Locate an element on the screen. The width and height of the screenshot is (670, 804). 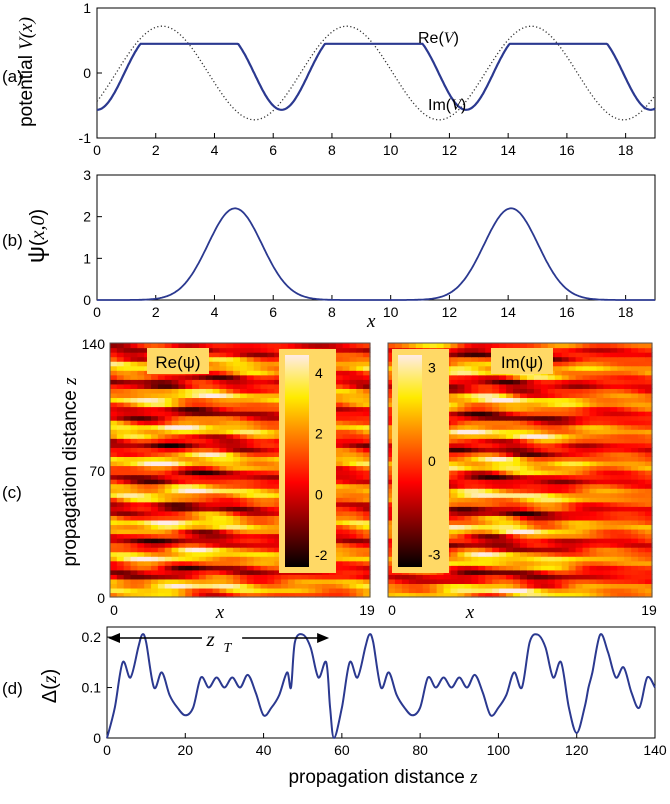
heatmap-title: Im(ψ) is located at coordinates (522, 361).